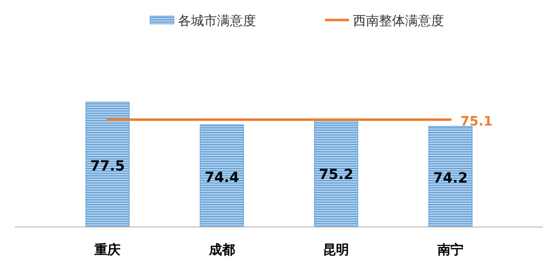 The width and height of the screenshot is (554, 268). Describe the element at coordinates (221, 250) in the screenshot. I see `x-tick-label: 成都` at that location.